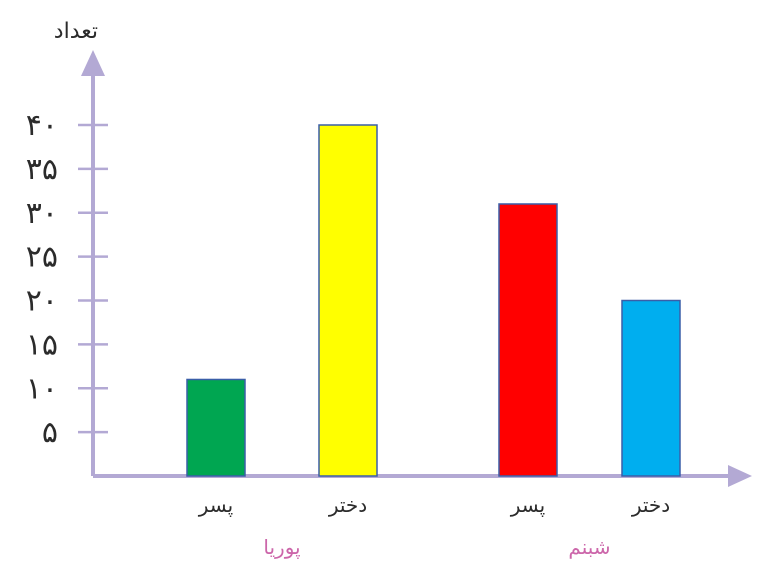  What do you see at coordinates (42, 388) in the screenshot?
I see `y-tick-label: ۱۰` at bounding box center [42, 388].